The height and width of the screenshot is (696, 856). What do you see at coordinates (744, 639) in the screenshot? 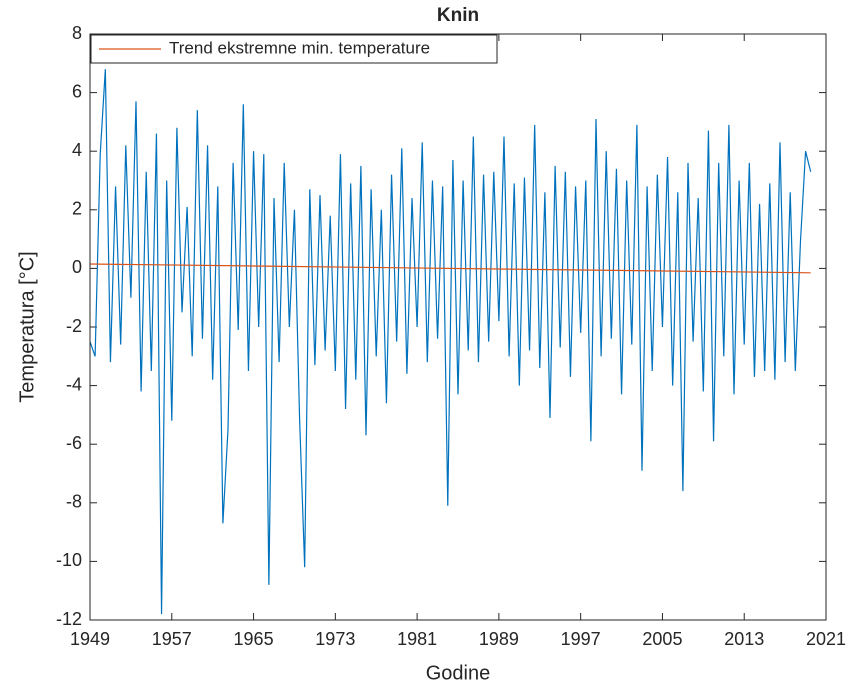
I see `x-tick-label: 2013` at bounding box center [744, 639].